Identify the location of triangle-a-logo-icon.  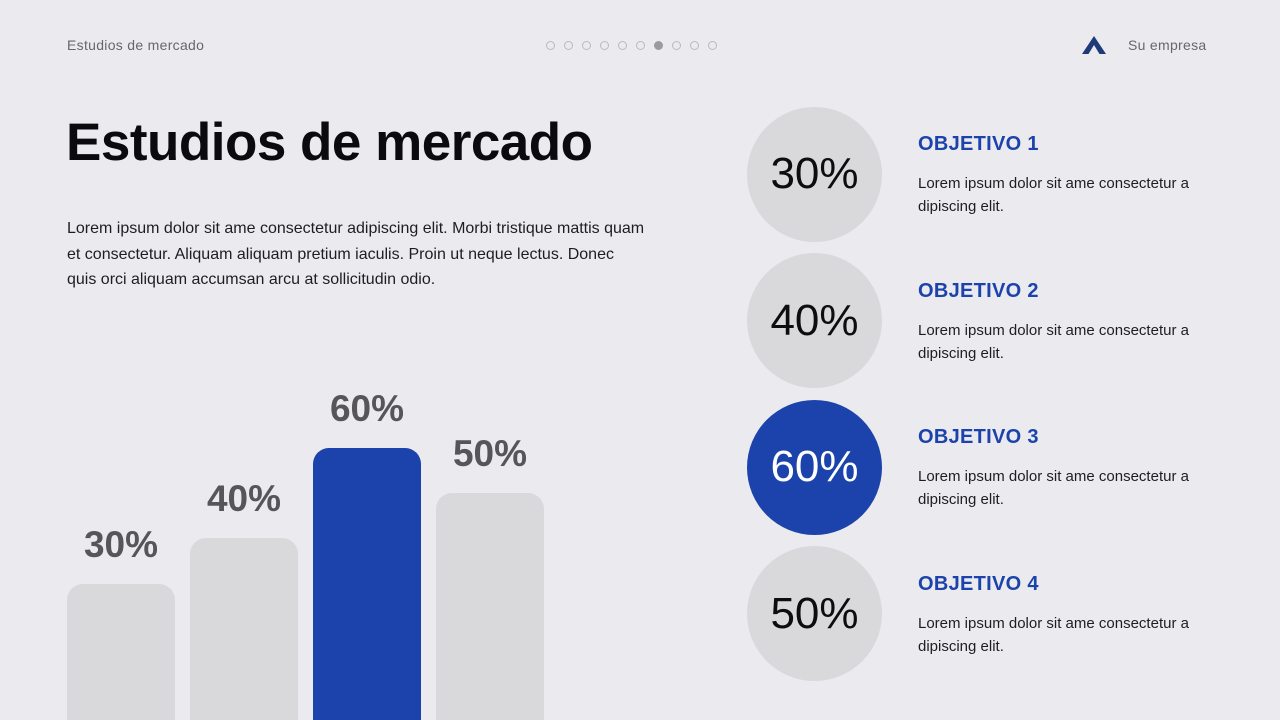
(1094, 45).